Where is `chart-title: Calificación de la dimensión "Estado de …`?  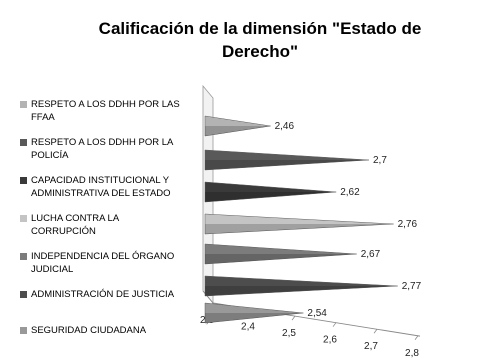
chart-title: Calificación de la dimensión "Estado de … is located at coordinates (260, 40).